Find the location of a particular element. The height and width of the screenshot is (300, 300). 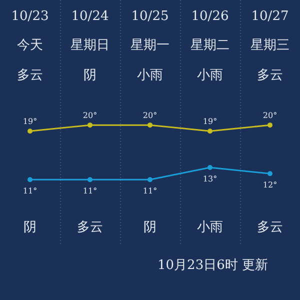

x-tick-label: 10/24 is located at coordinates (90, 16).